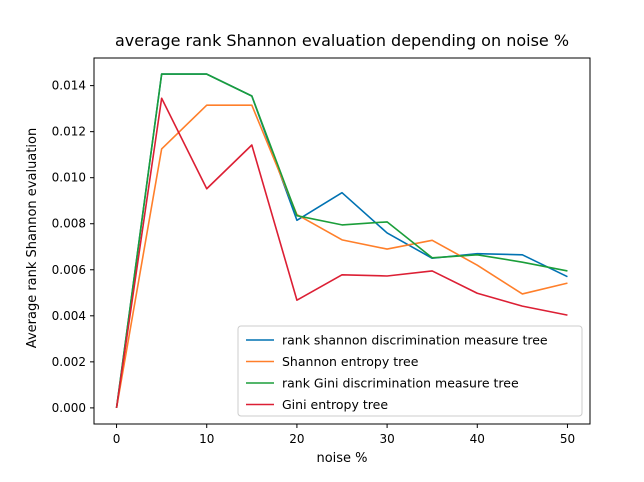 The width and height of the screenshot is (644, 482). I want to click on y-tick-label: 0.014, so click(69, 86).